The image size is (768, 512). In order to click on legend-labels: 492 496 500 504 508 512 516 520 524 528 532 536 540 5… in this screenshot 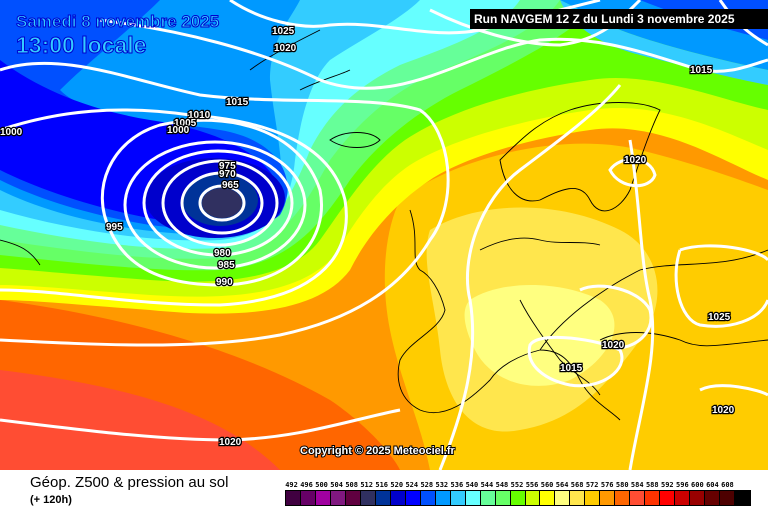, I will do `click(519, 486)`.